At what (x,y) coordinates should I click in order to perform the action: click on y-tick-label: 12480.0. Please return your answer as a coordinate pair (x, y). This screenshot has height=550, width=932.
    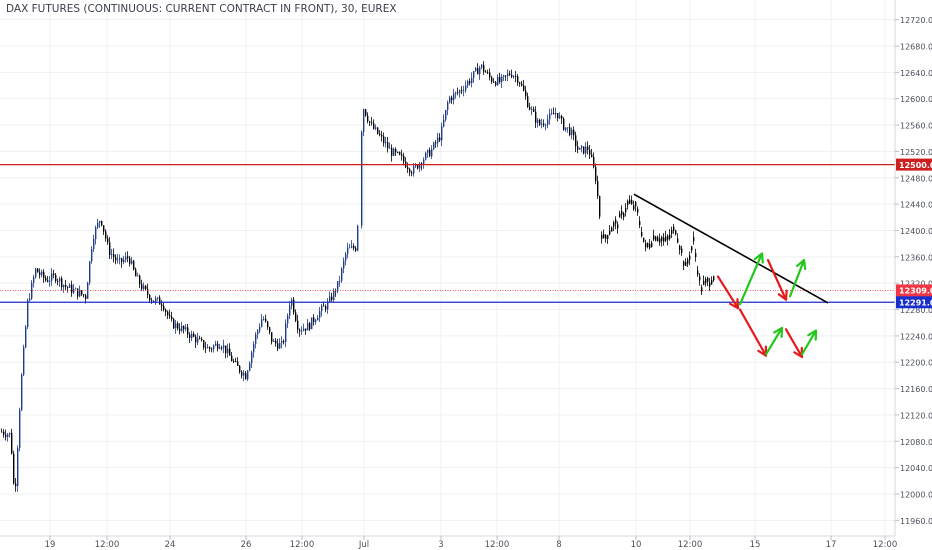
    Looking at the image, I should click on (916, 178).